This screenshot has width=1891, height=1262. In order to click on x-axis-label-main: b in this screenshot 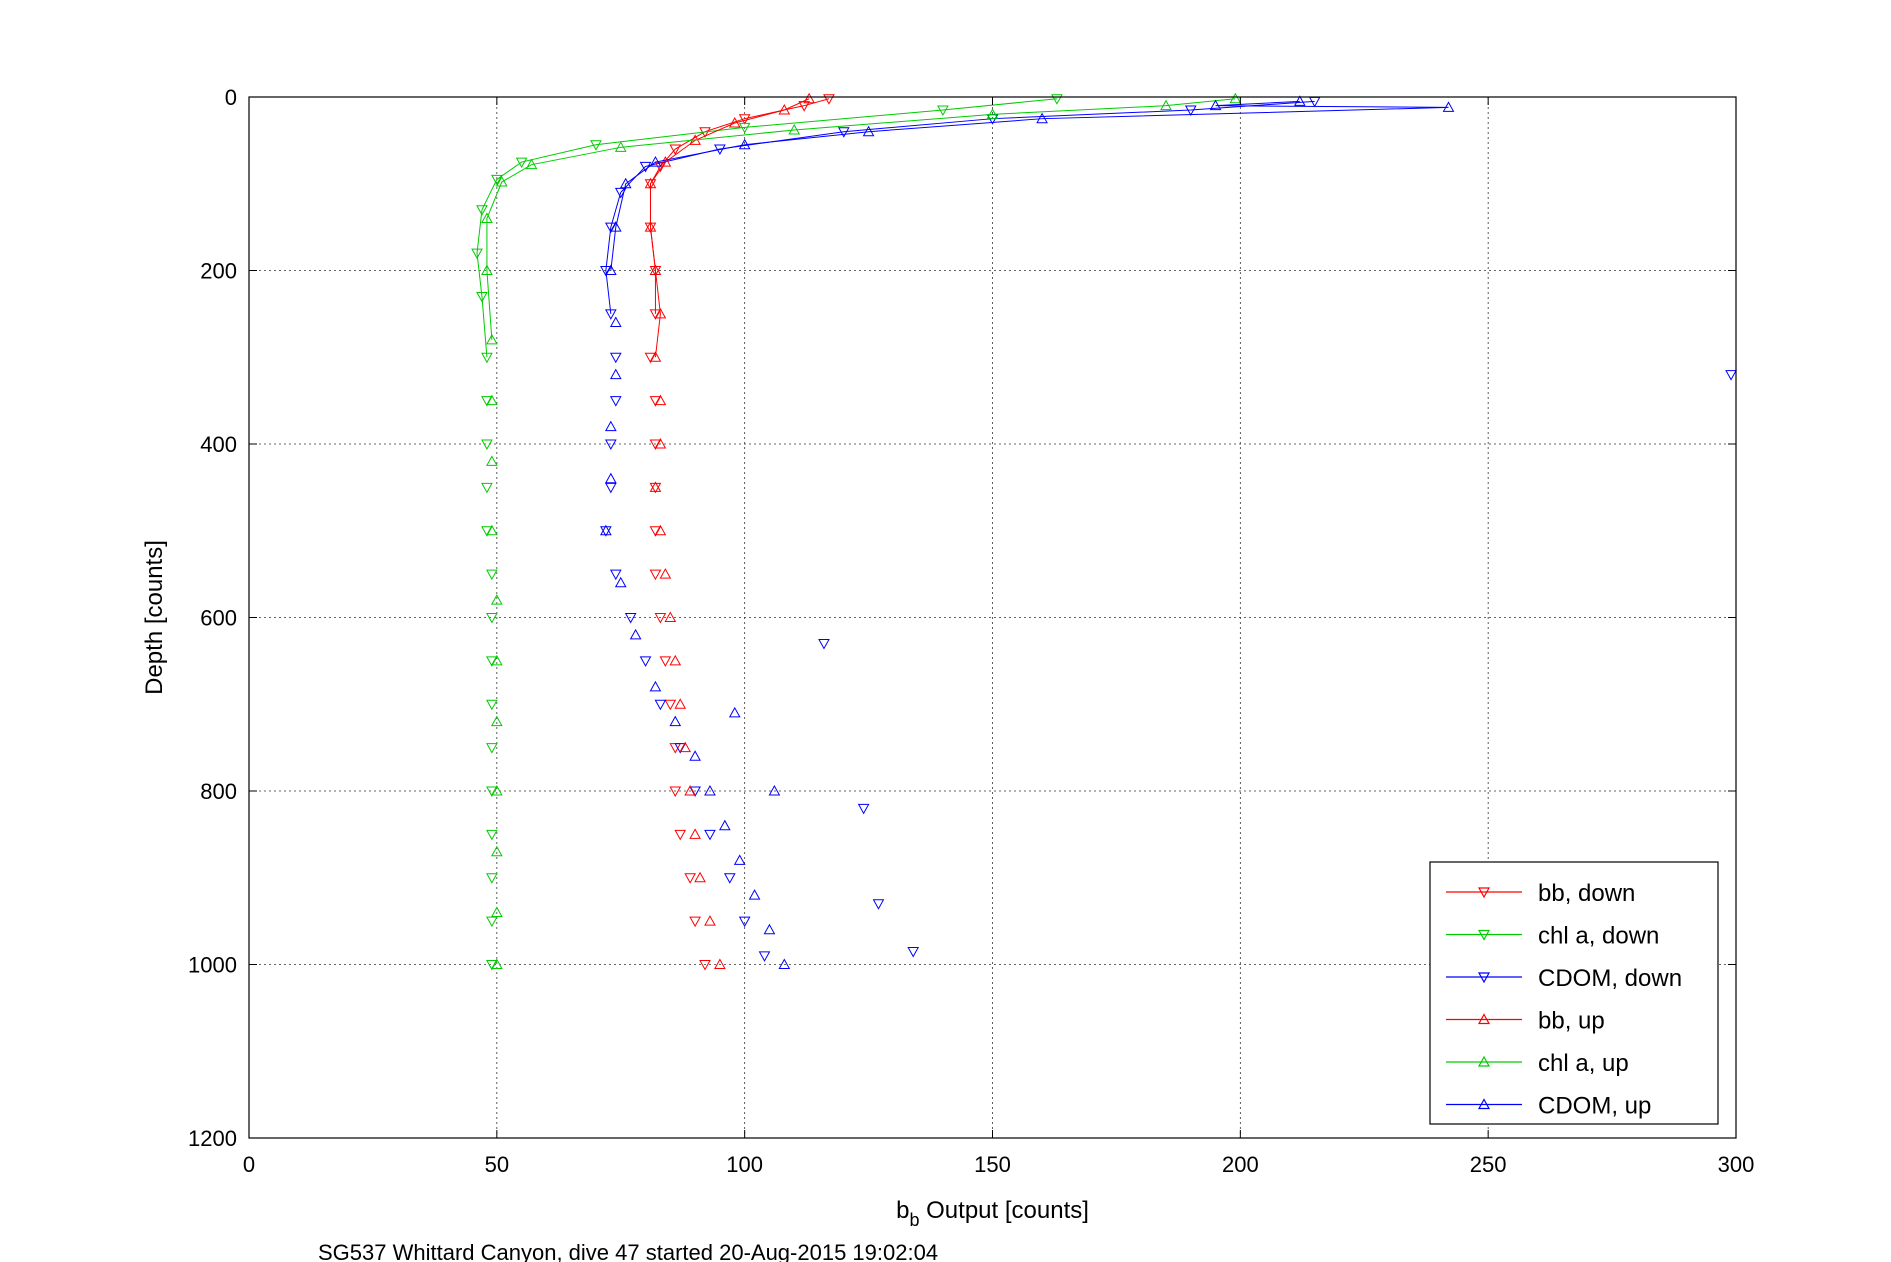, I will do `click(902, 1210)`.